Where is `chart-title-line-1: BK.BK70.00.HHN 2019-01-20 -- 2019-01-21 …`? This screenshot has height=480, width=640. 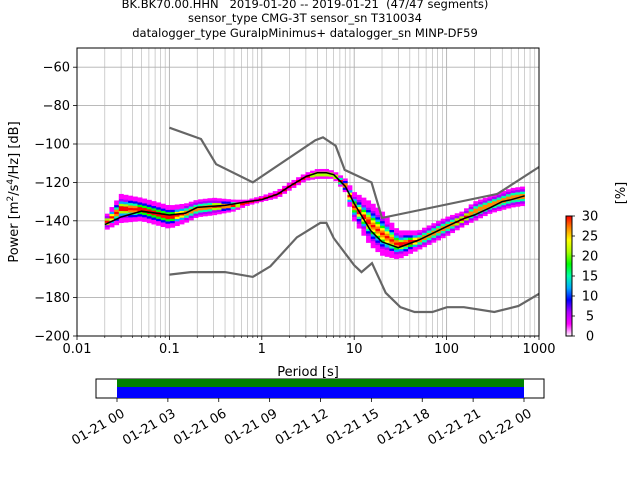
chart-title-line-1: BK.BK70.00.HHN 2019-01-20 -- 2019-01-21 … is located at coordinates (305, 5).